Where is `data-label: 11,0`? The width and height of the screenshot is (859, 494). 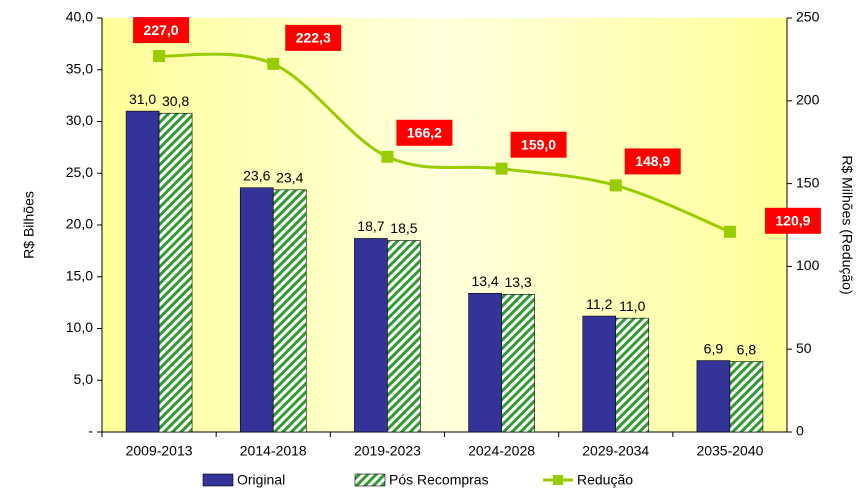
data-label: 11,0 is located at coordinates (632, 306).